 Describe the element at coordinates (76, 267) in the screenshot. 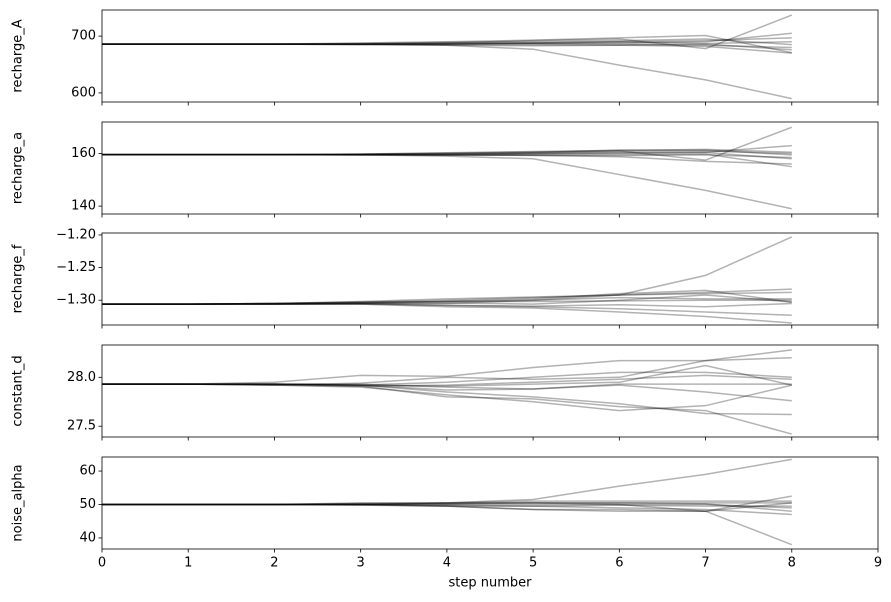

I see `y-tick-label: −1.25` at that location.